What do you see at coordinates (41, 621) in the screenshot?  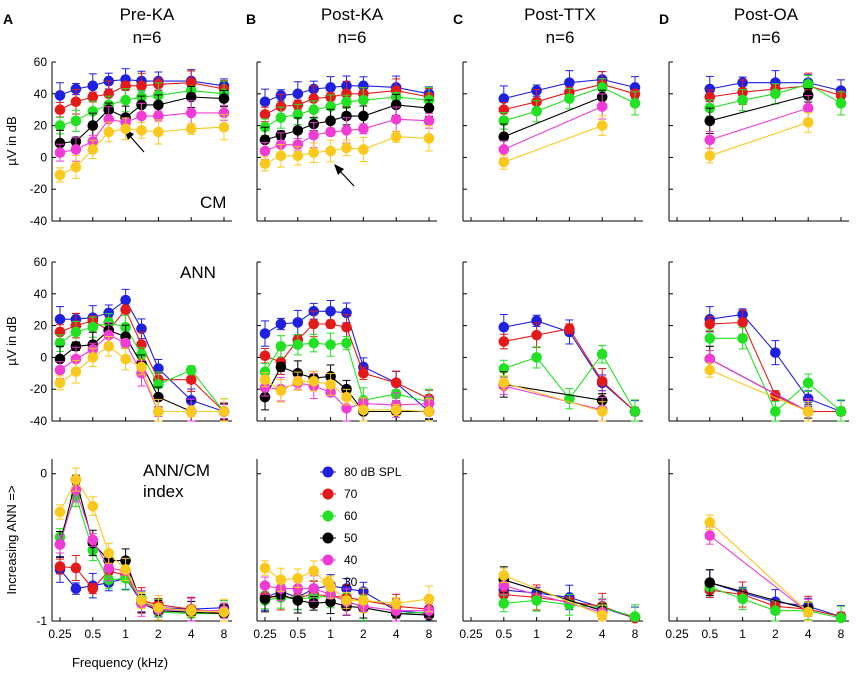 I see `y-tick-label: -1` at bounding box center [41, 621].